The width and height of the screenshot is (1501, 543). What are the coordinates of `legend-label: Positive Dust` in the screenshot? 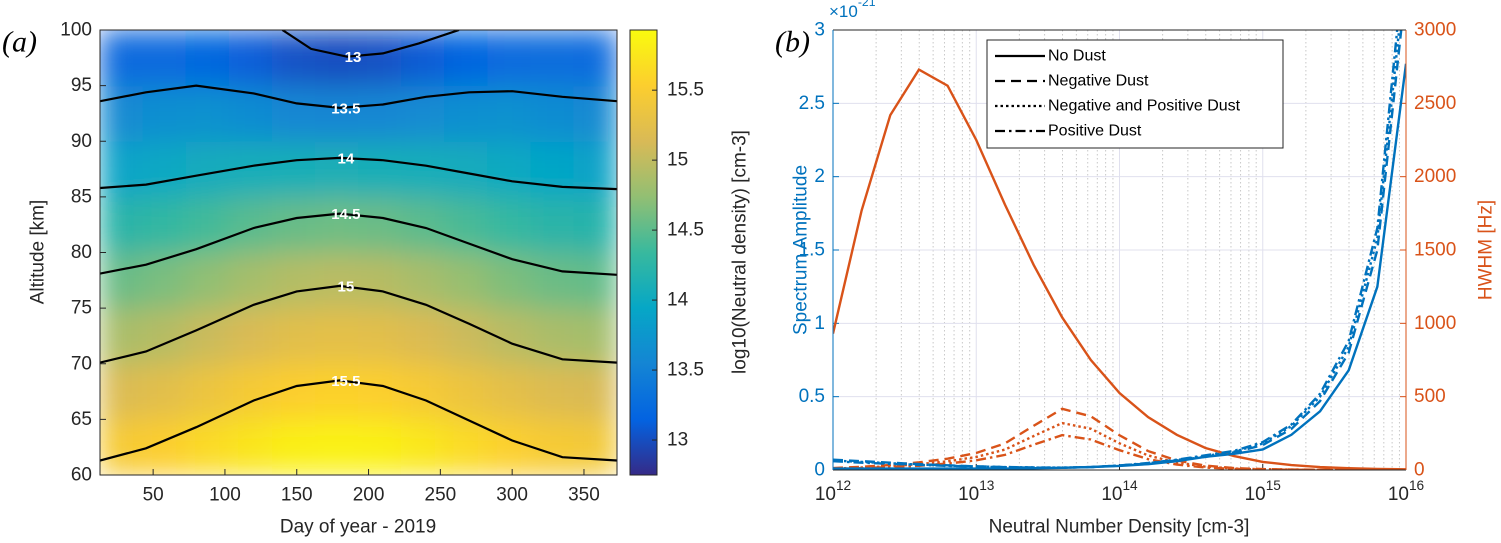 It's located at (1095, 131).